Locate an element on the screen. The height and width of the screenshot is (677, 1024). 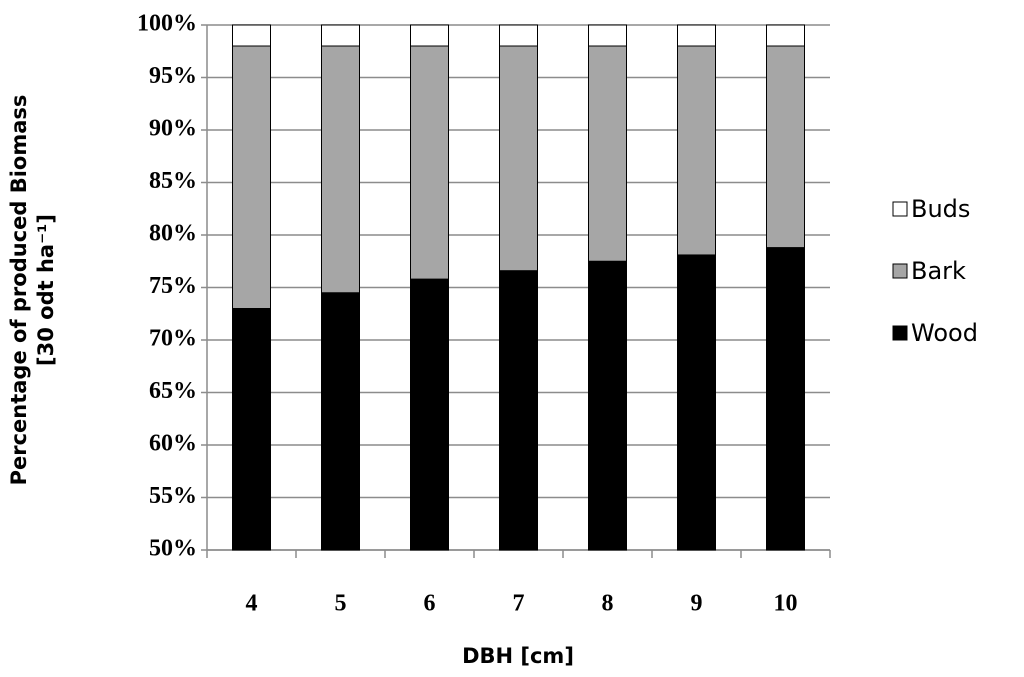
x-tick-label: 7 is located at coordinates (519, 604).